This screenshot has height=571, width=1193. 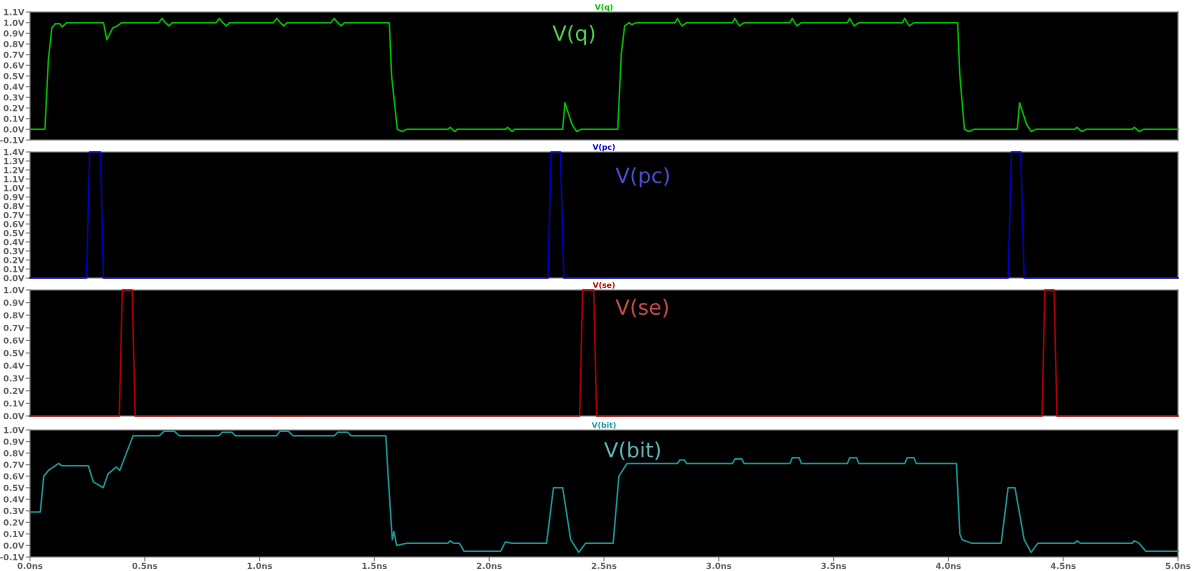 What do you see at coordinates (604, 566) in the screenshot?
I see `x-tick-label: 2.5ns` at bounding box center [604, 566].